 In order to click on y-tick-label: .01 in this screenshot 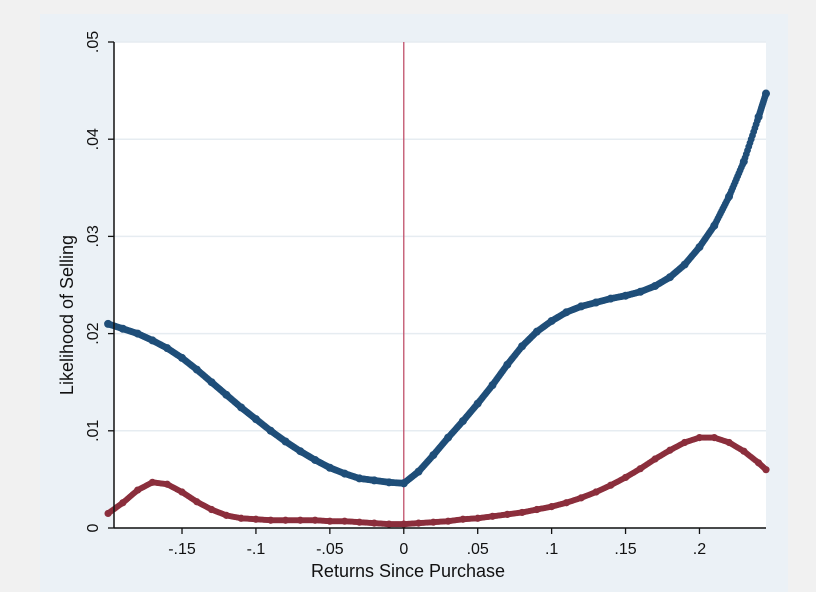, I will do `click(93, 431)`.